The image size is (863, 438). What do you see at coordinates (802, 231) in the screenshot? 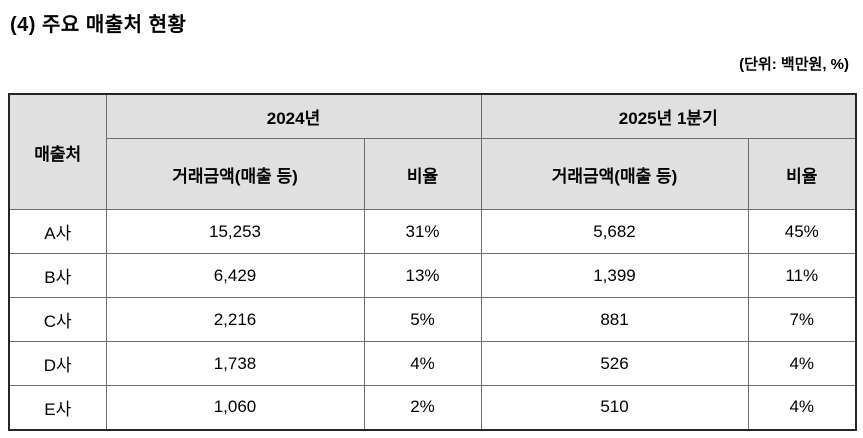
I see `ratio-2025-q1-cell: 45%` at bounding box center [802, 231].